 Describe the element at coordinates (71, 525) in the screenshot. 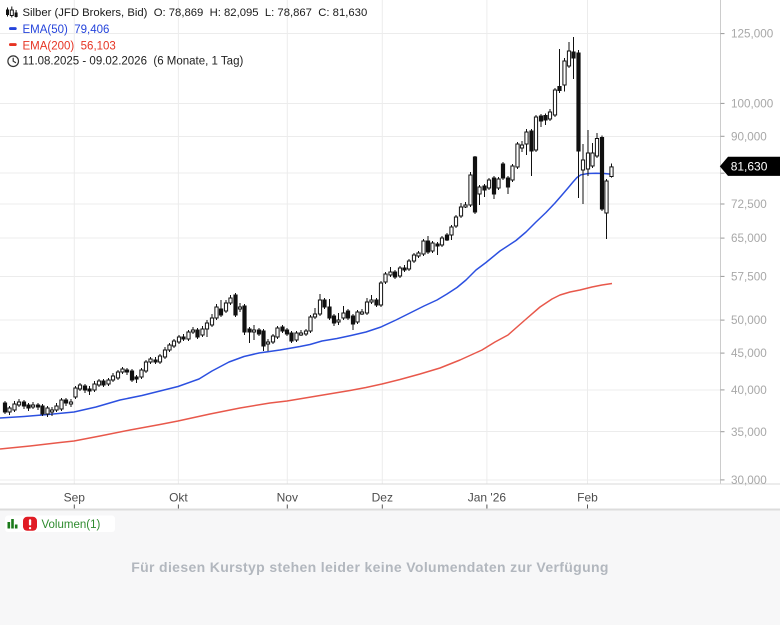

I see `svg-text: Volumen(1)` at that location.